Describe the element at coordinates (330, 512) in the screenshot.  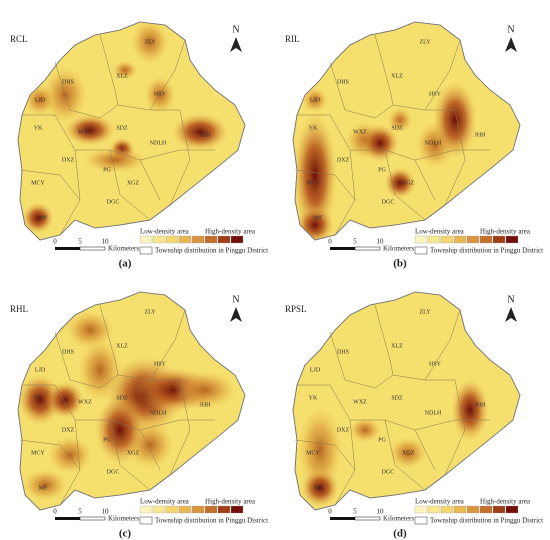
I see `scale-tick: 0` at that location.